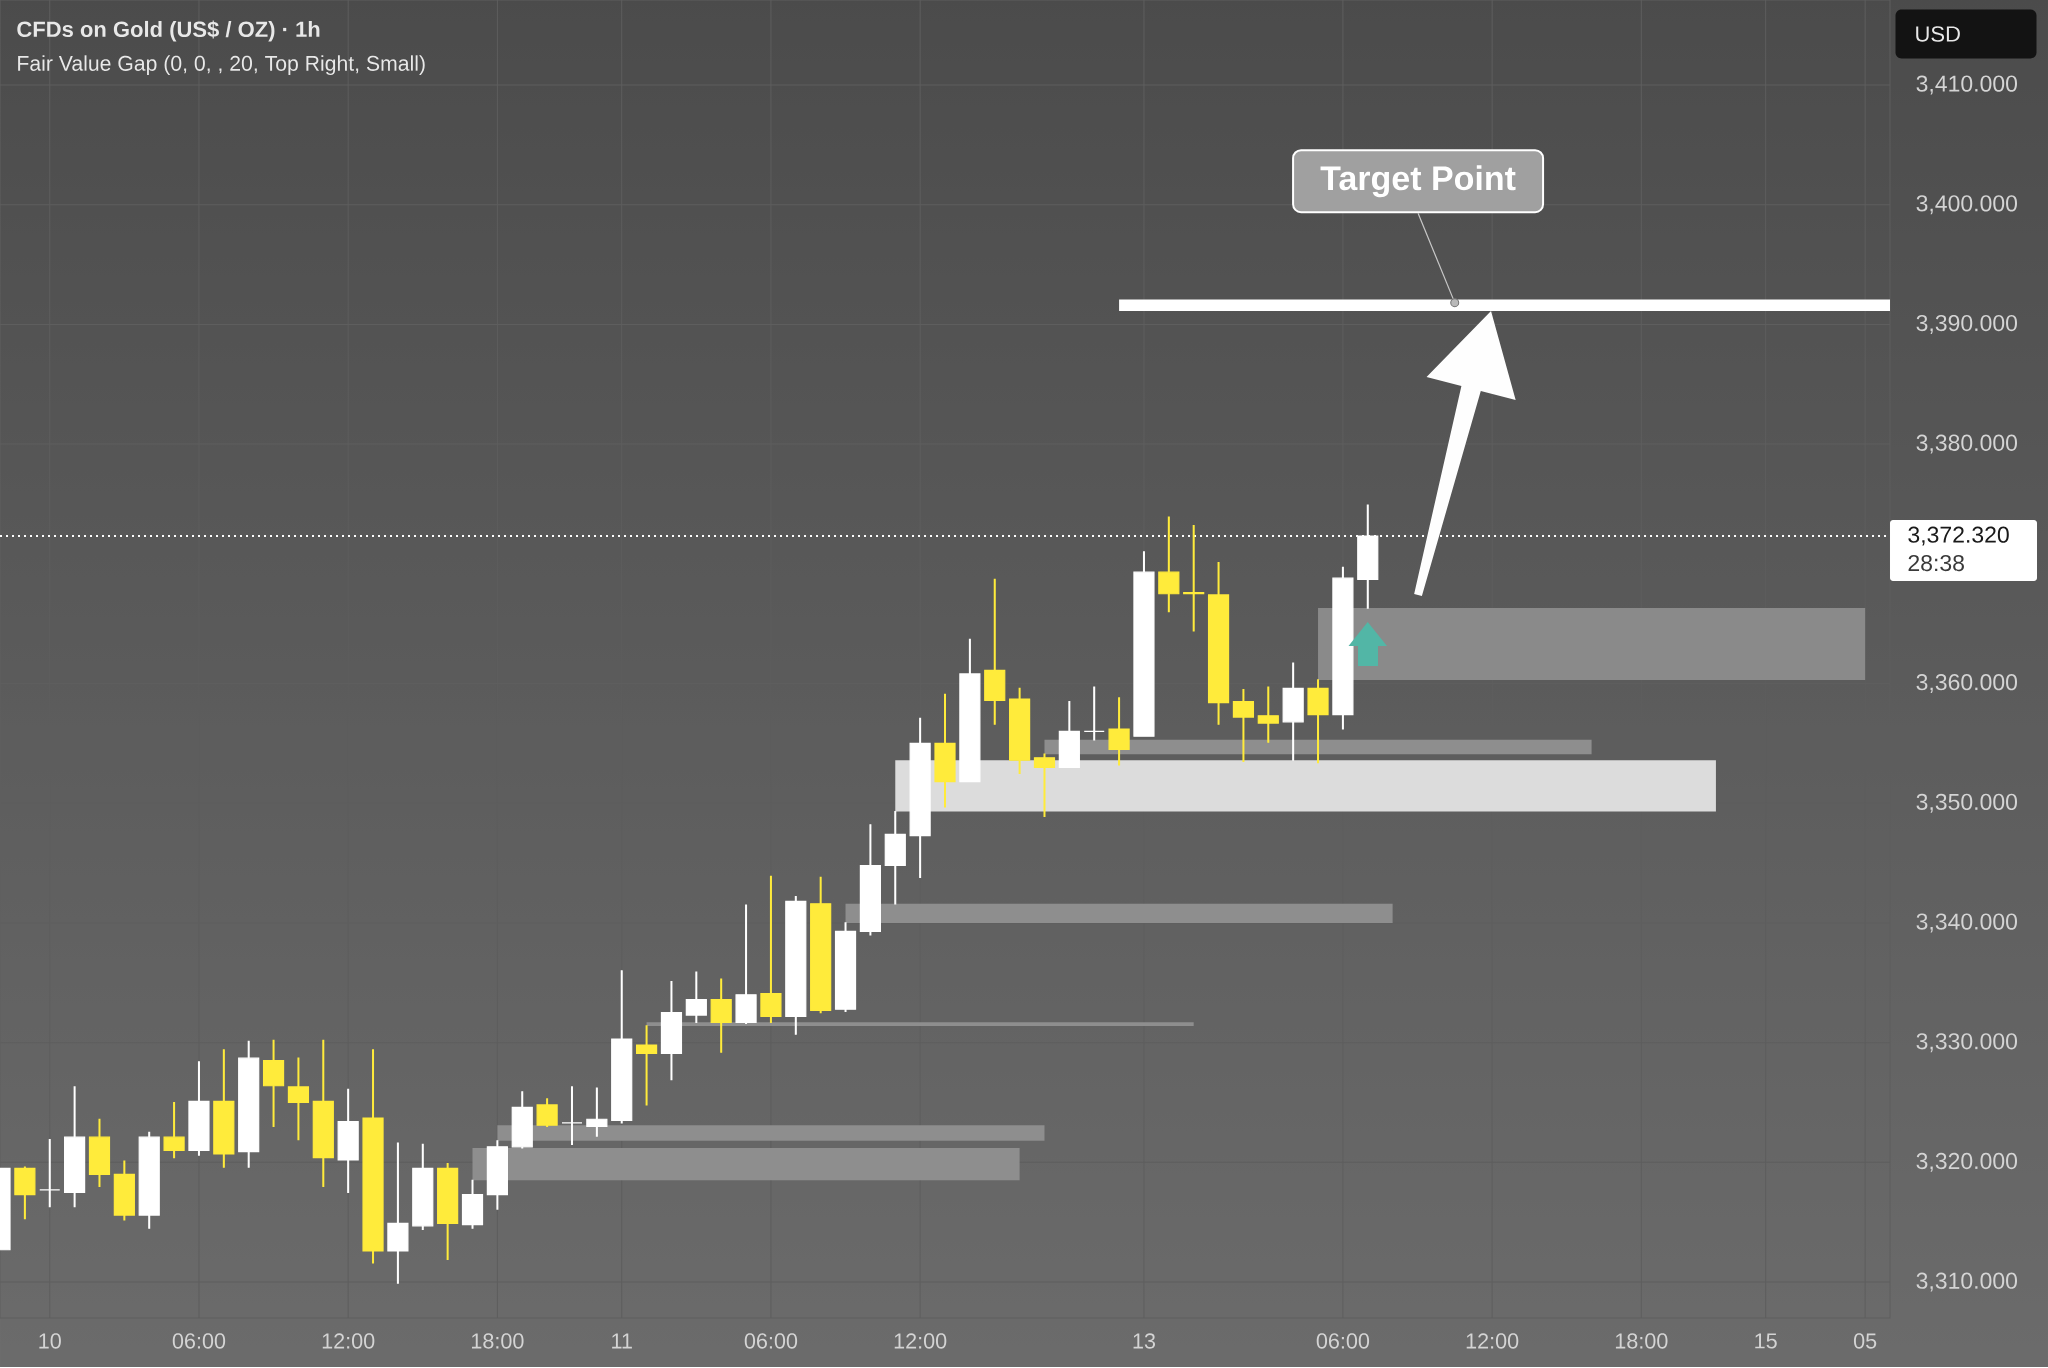 The height and width of the screenshot is (1368, 2048). I want to click on y-tick-label: 3,410.000, so click(1967, 85).